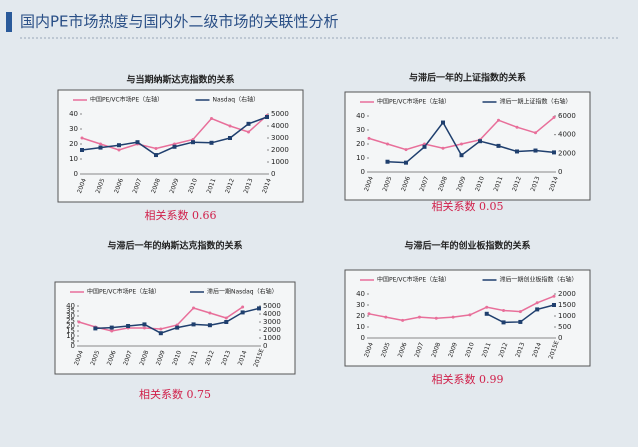 The width and height of the screenshot is (638, 447). Describe the element at coordinates (564, 327) in the screenshot. I see `y2-tick-label: 500` at that location.